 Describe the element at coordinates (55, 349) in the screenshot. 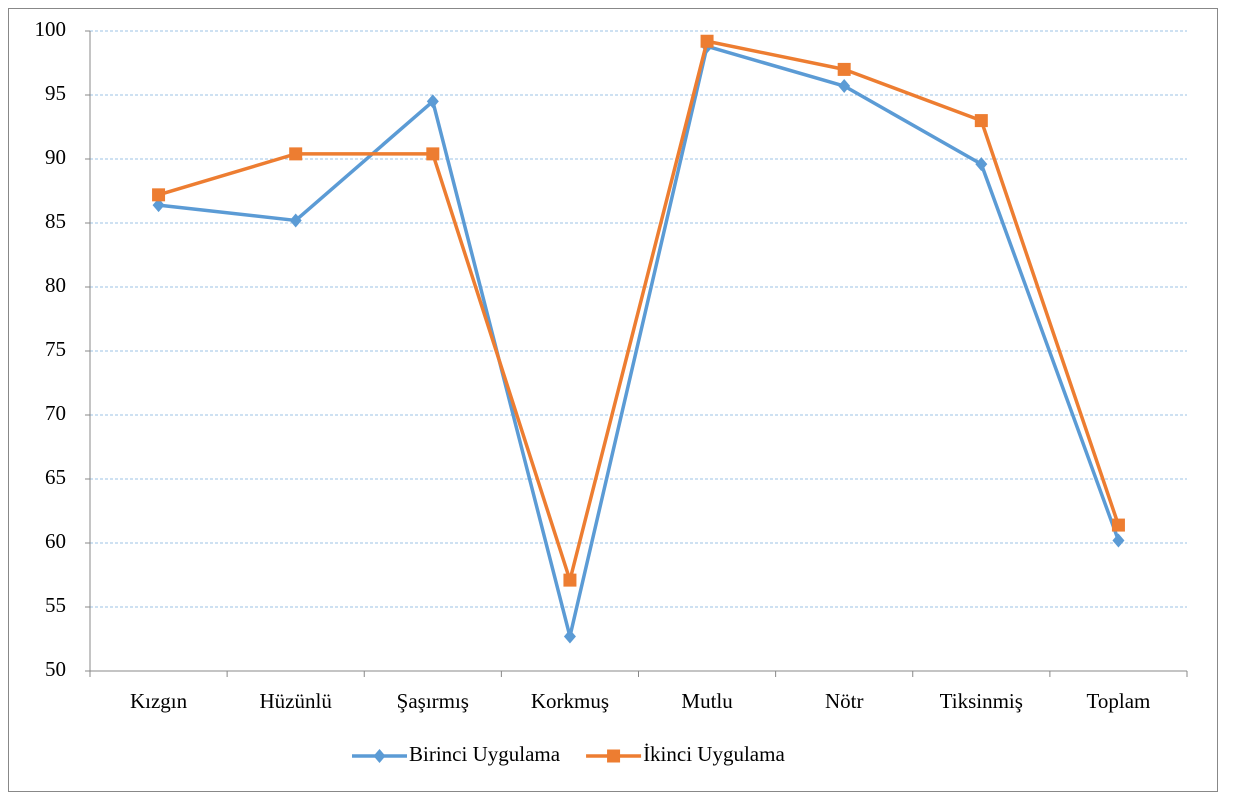

I see `y-tick-label: 75` at that location.